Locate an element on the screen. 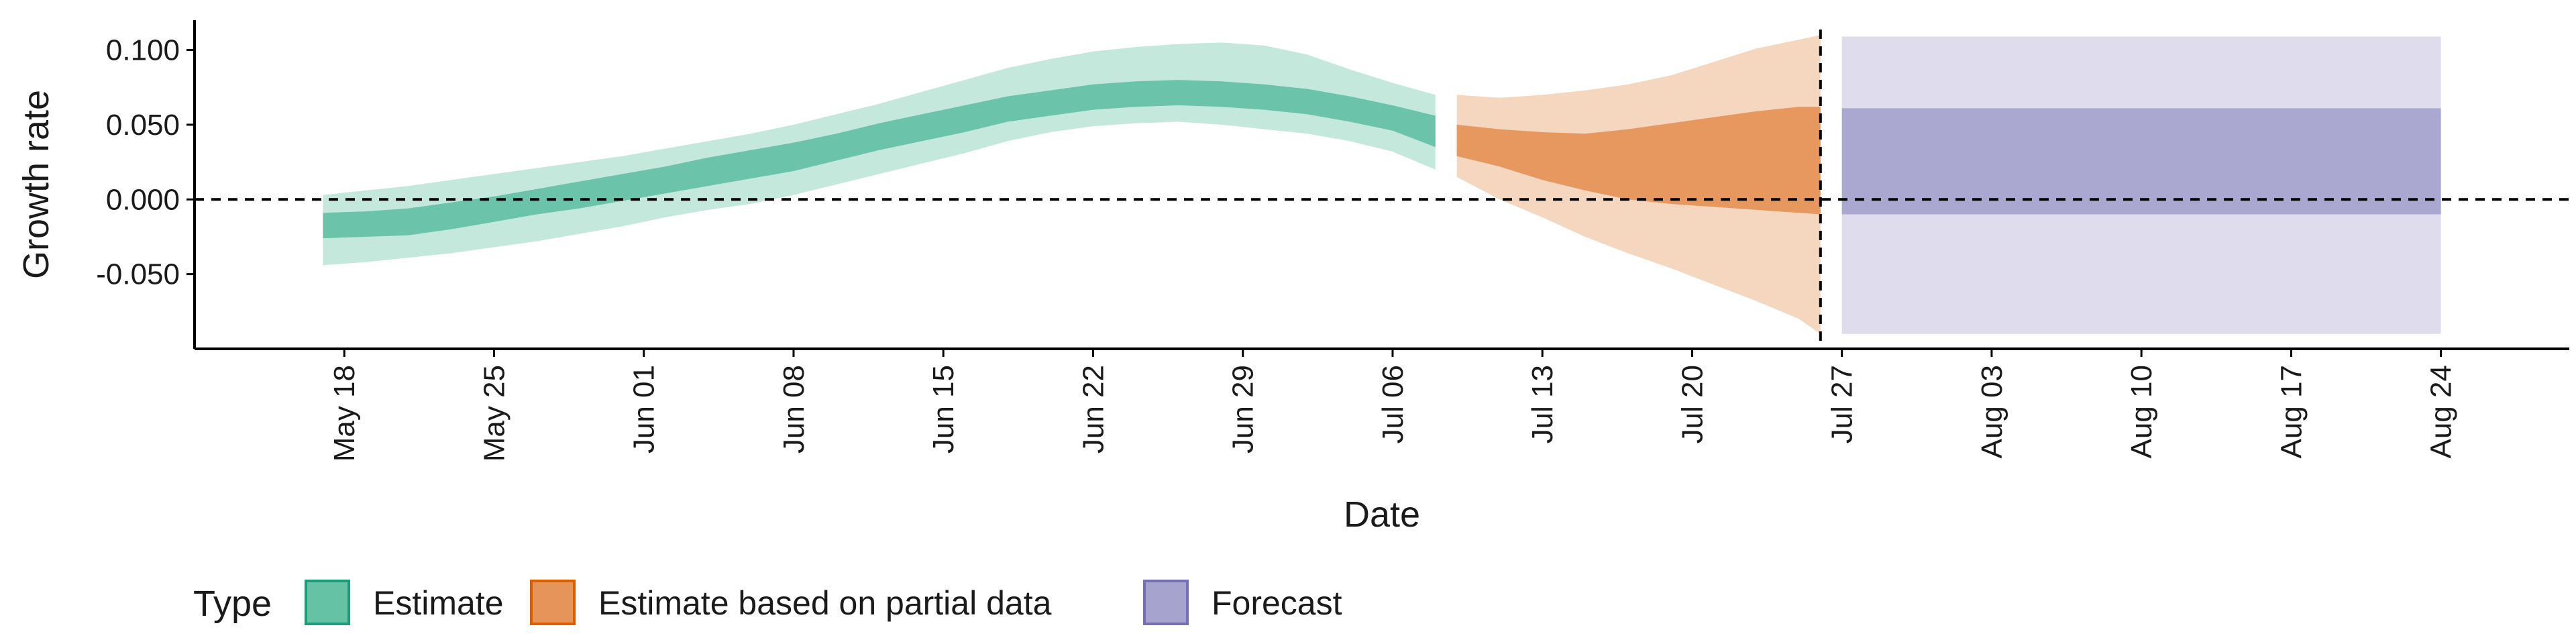 The height and width of the screenshot is (644, 2576). x-tick-label: May 18 is located at coordinates (344, 413).